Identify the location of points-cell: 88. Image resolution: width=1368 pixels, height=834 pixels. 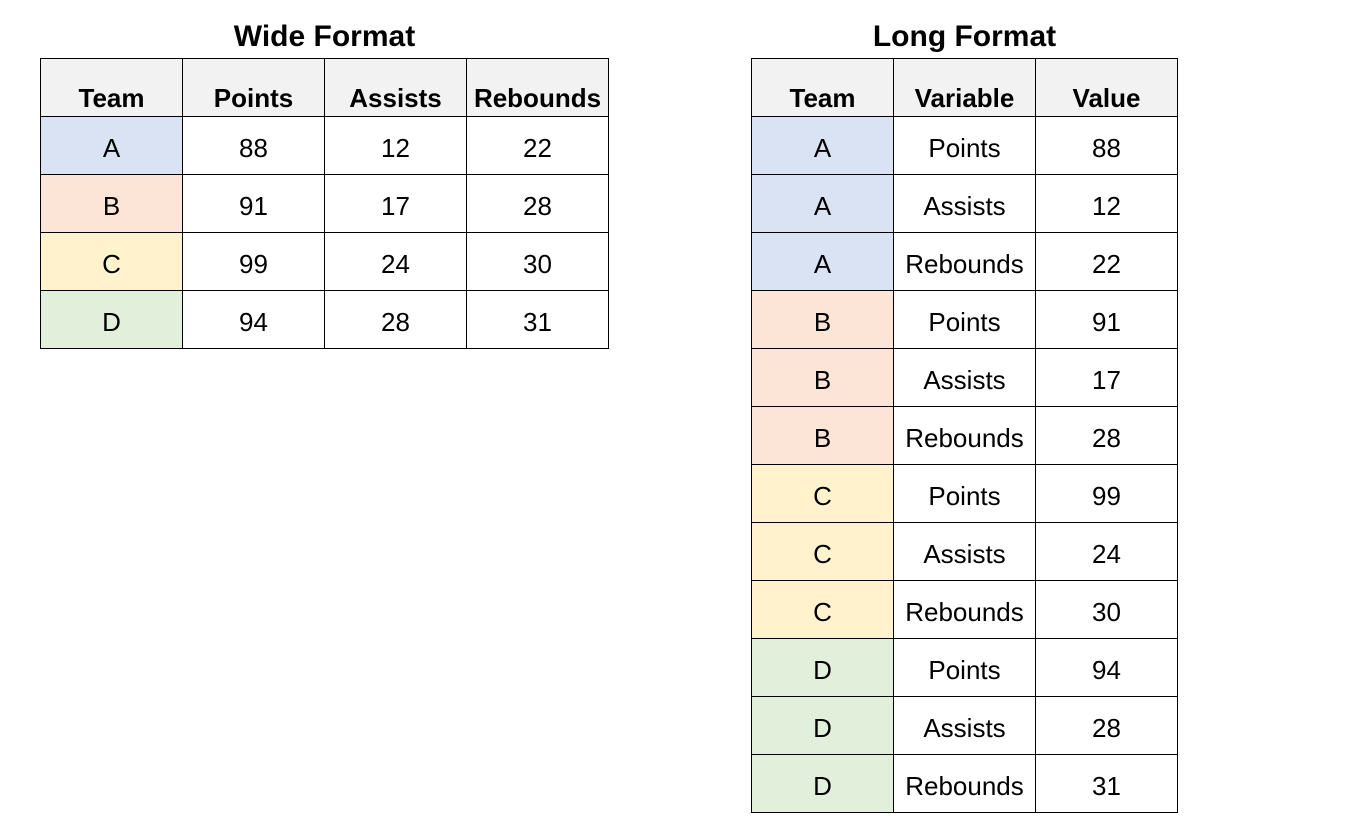
(253, 145).